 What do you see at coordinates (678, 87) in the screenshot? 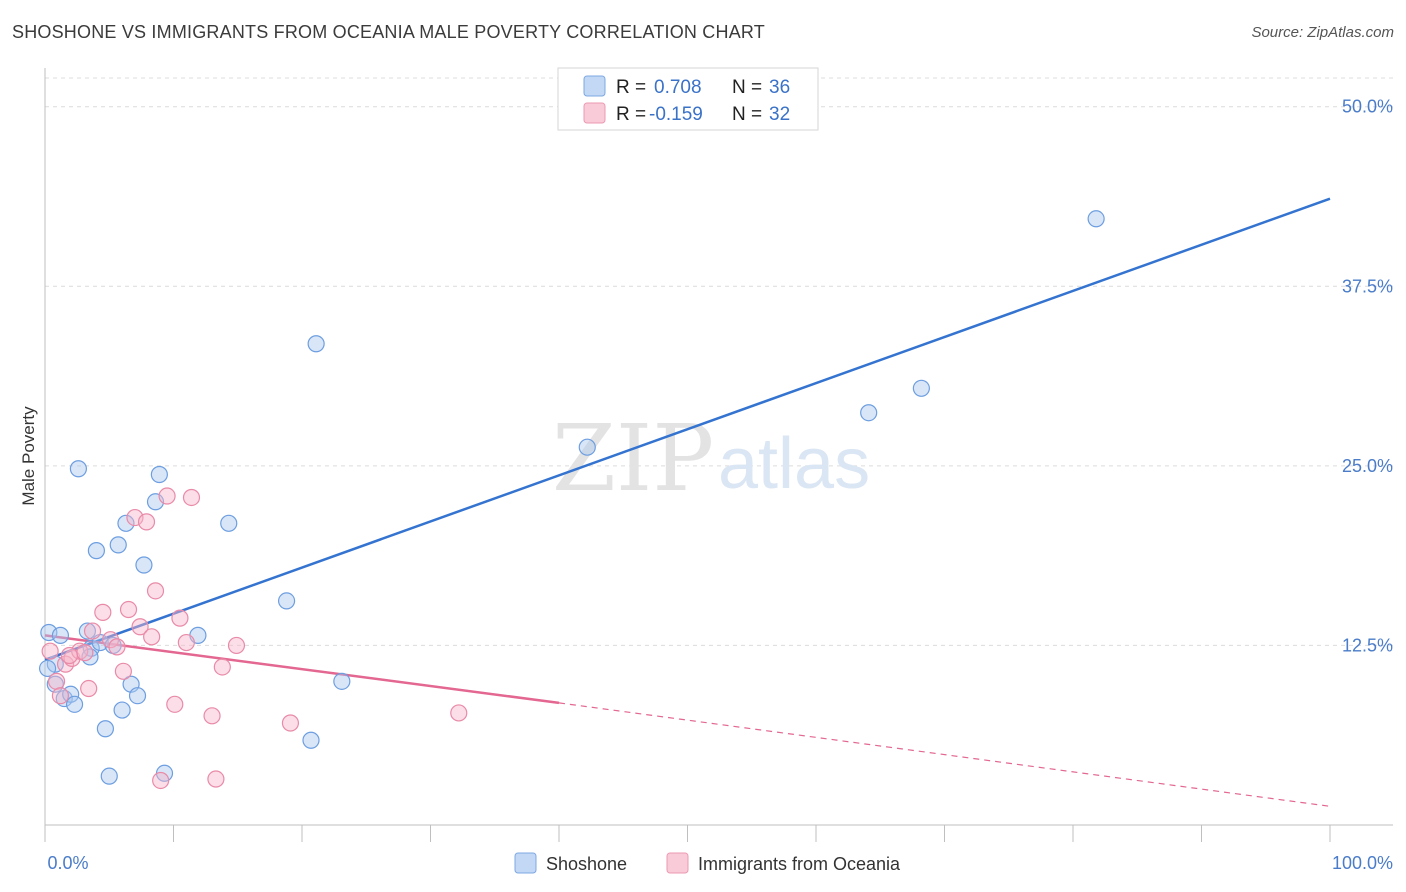
I see `legend-r-value-1: 0.708` at bounding box center [678, 87].